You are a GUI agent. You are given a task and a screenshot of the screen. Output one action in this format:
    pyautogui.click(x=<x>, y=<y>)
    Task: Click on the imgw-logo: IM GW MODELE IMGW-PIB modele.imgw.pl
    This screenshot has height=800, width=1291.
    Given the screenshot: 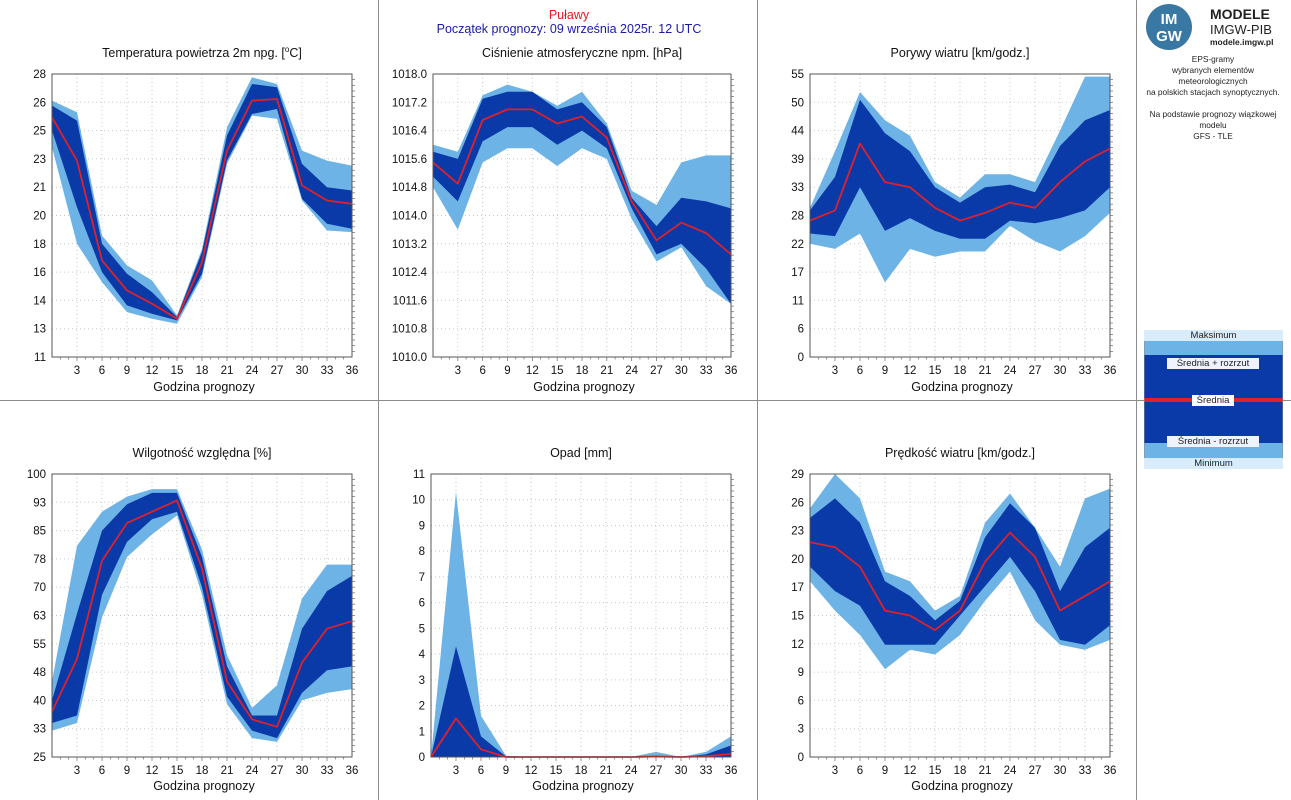 What is the action you would take?
    pyautogui.click(x=1216, y=27)
    